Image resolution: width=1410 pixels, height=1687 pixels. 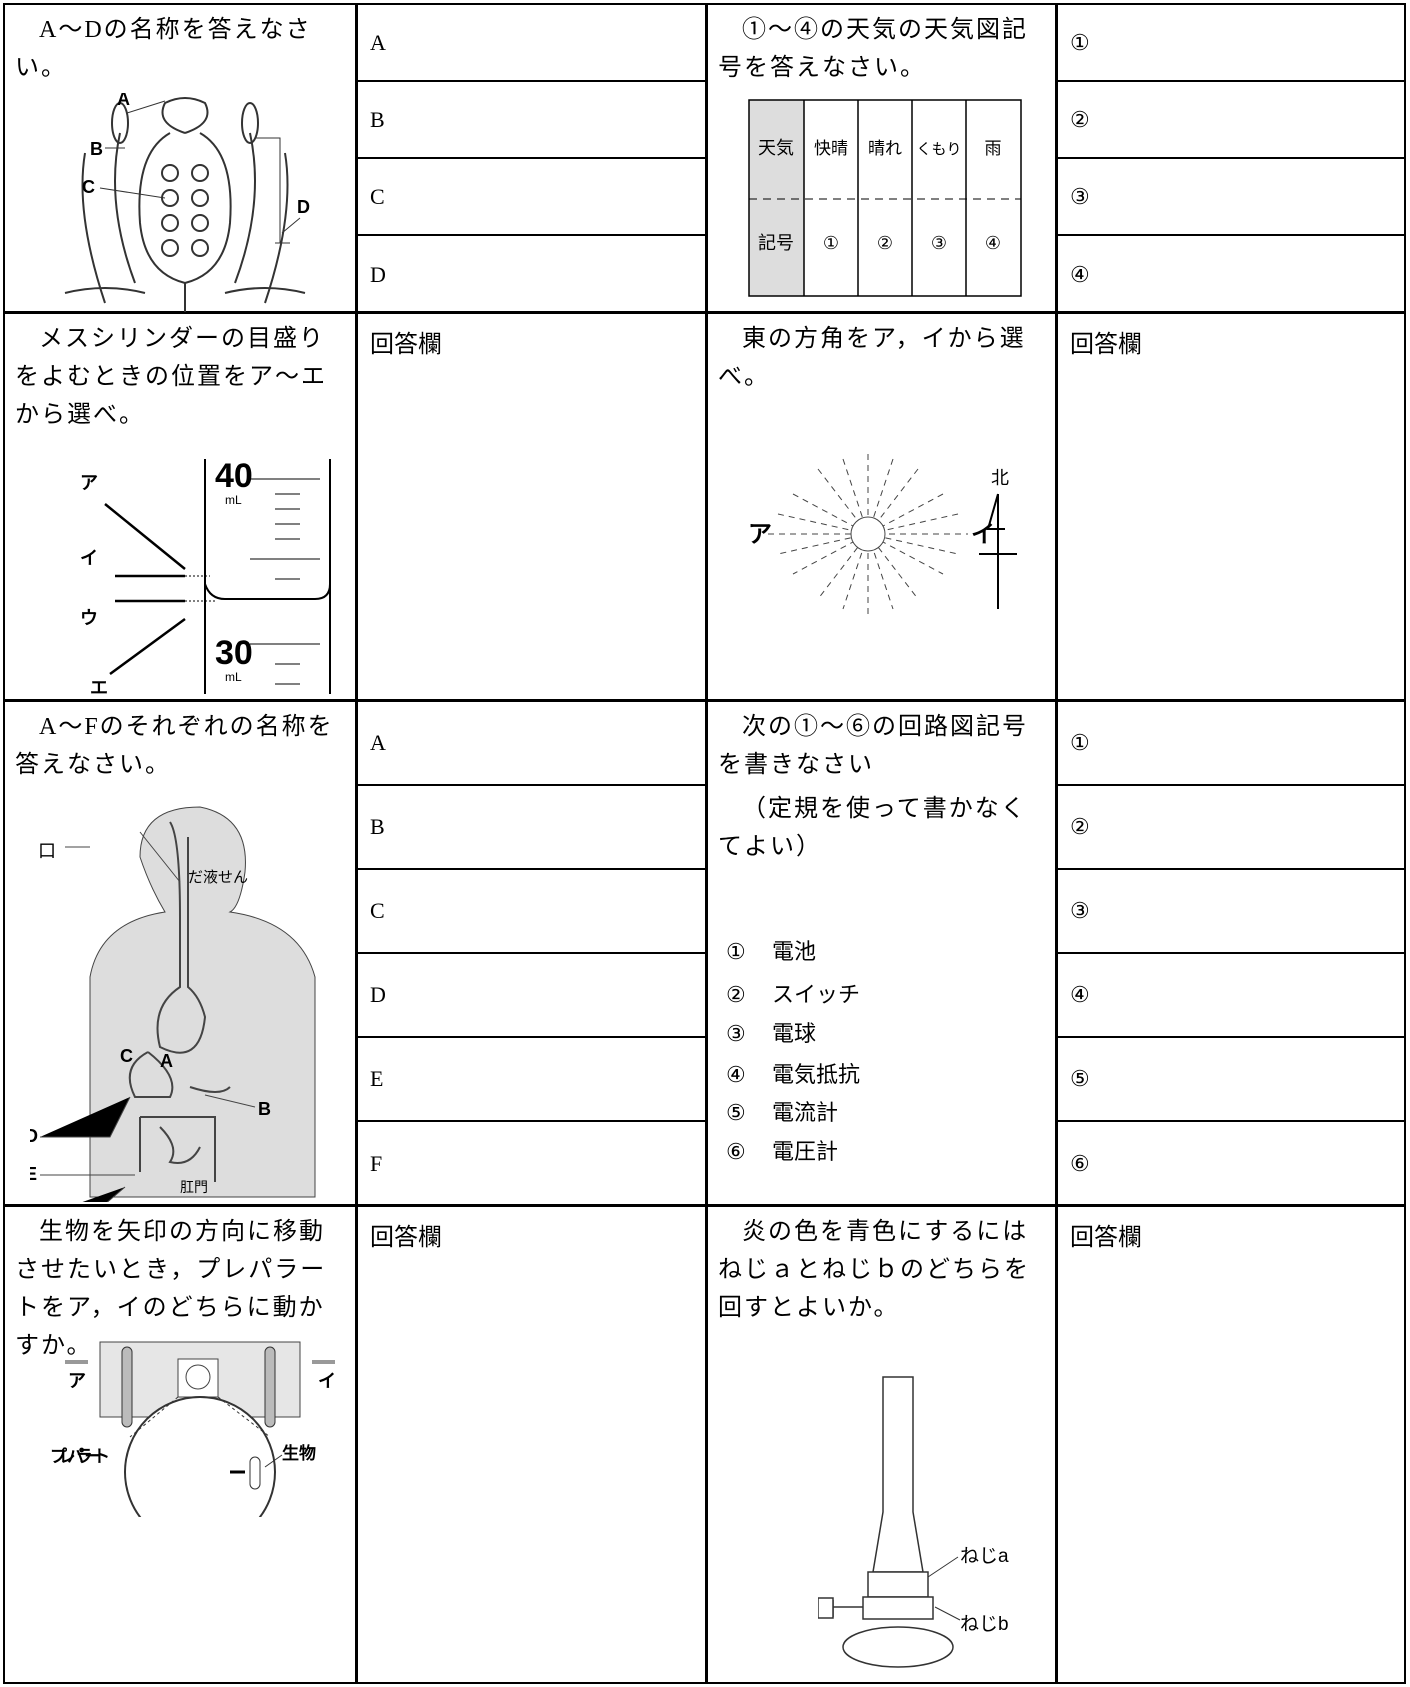 I want to click on question-cell: 炎の色を青色にするにはねじａとねじｂのどちらを回すとよいか。 ねじa ねじb, so click(x=881, y=1444).